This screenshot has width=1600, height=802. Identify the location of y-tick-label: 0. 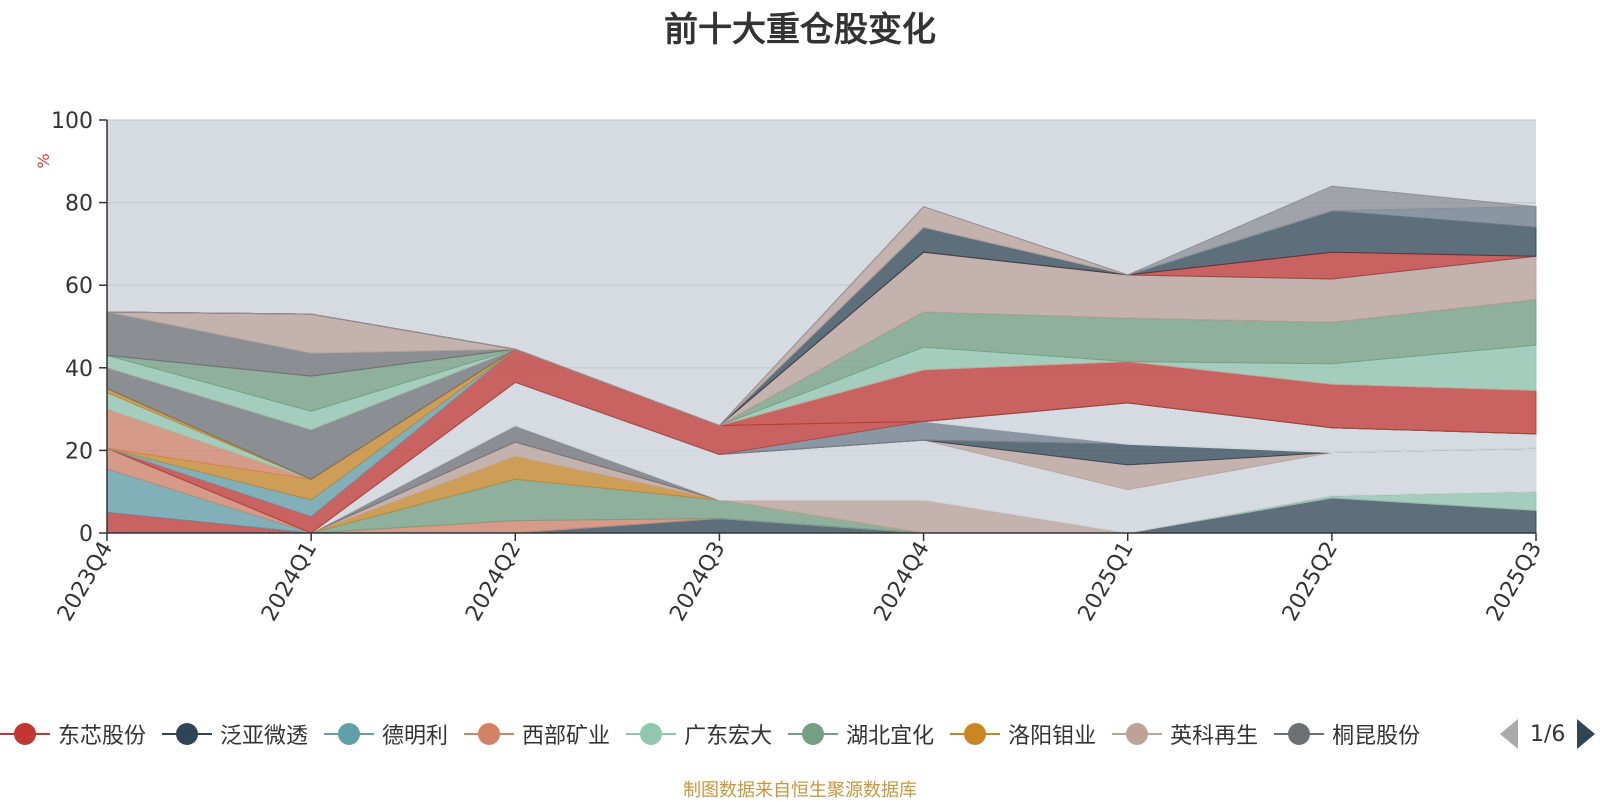
(86, 534).